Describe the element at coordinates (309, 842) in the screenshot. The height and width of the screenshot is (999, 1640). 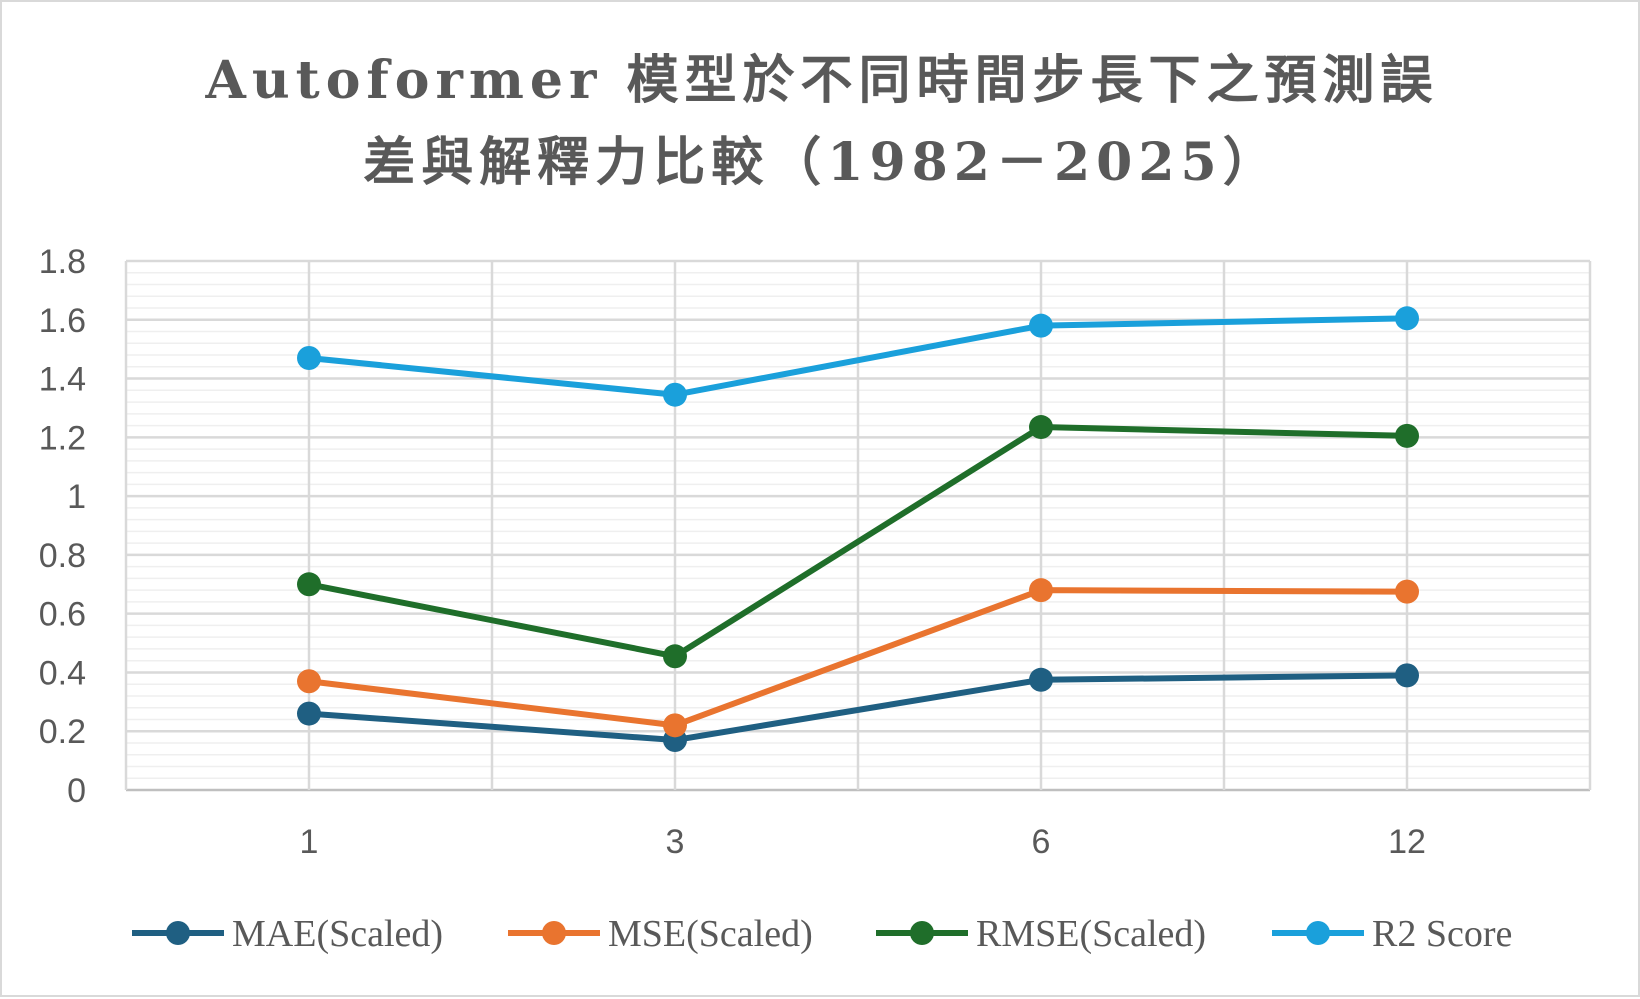
I see `x-tick-label: 1` at that location.